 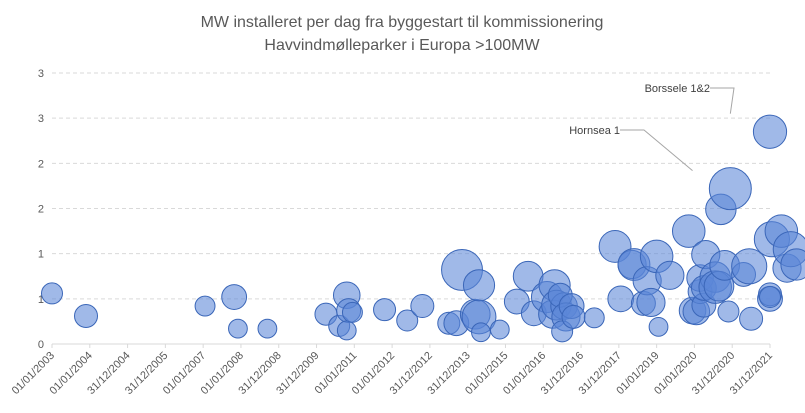 I want to click on annotations: Hornsea 1 Borssele 1&2, so click(x=652, y=127).